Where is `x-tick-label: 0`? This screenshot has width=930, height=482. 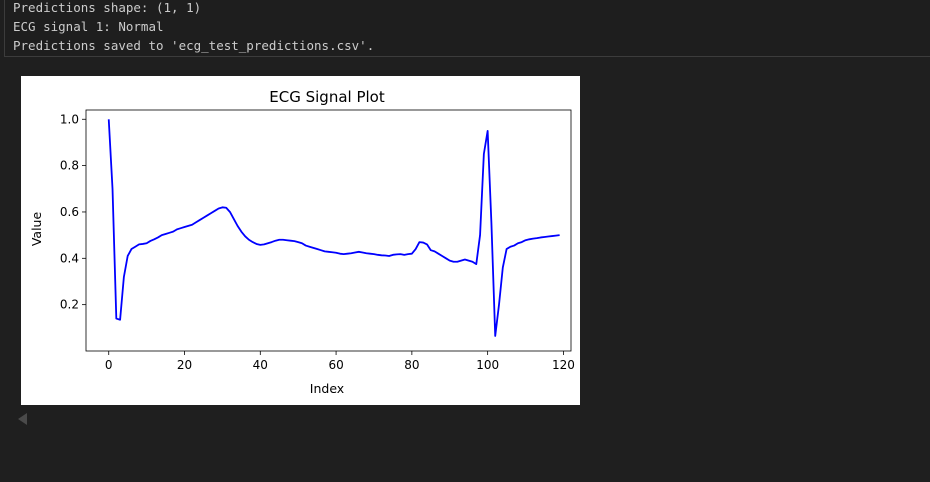
x-tick-label: 0 is located at coordinates (109, 365).